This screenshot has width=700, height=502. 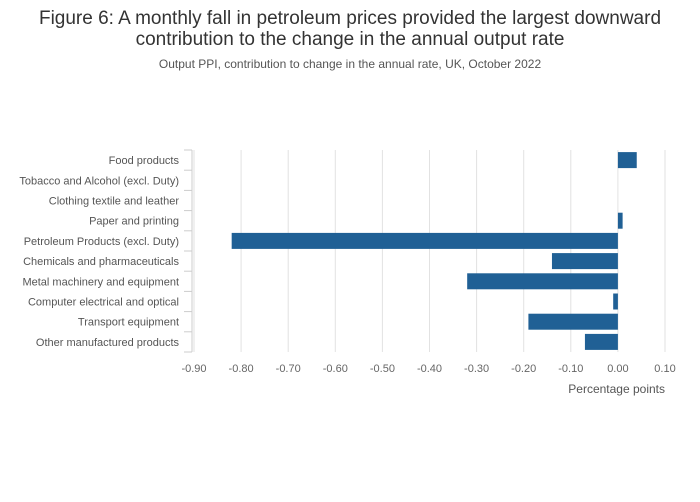 I want to click on y-tick-label: Other manufactured products, so click(x=108, y=343).